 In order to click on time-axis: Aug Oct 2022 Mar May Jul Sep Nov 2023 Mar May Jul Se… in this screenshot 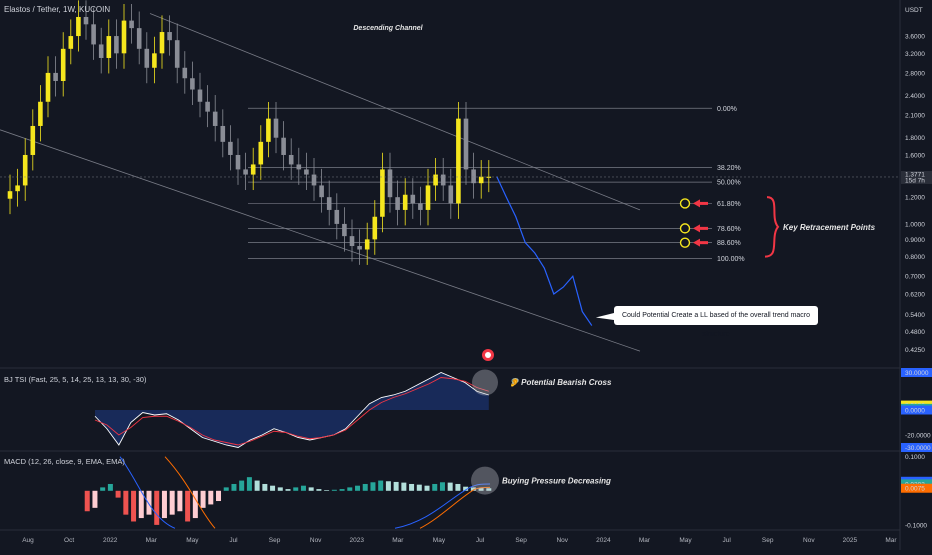, I will do `click(459, 540)`.